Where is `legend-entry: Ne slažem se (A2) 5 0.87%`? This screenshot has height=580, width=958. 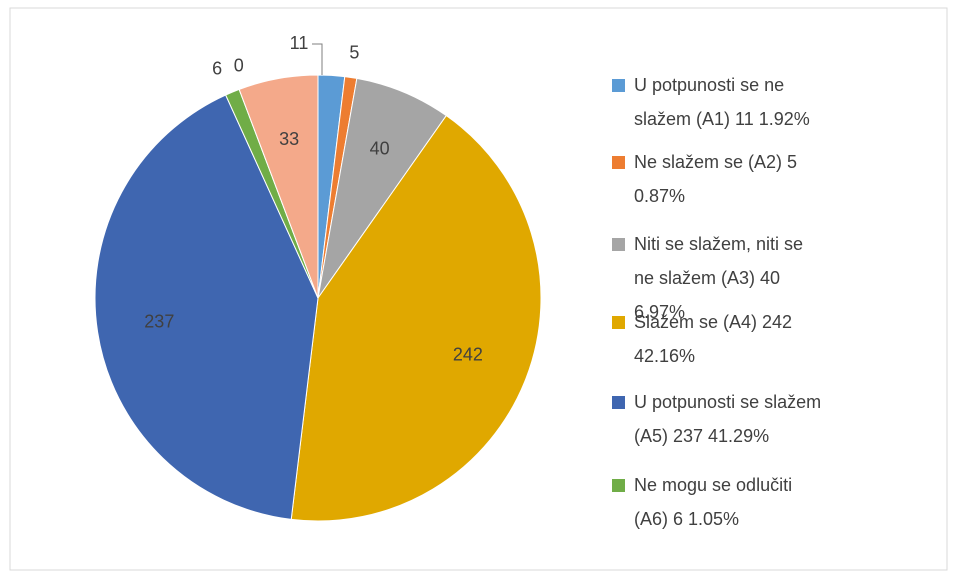 legend-entry: Ne slažem se (A2) 5 0.87% is located at coordinates (718, 179).